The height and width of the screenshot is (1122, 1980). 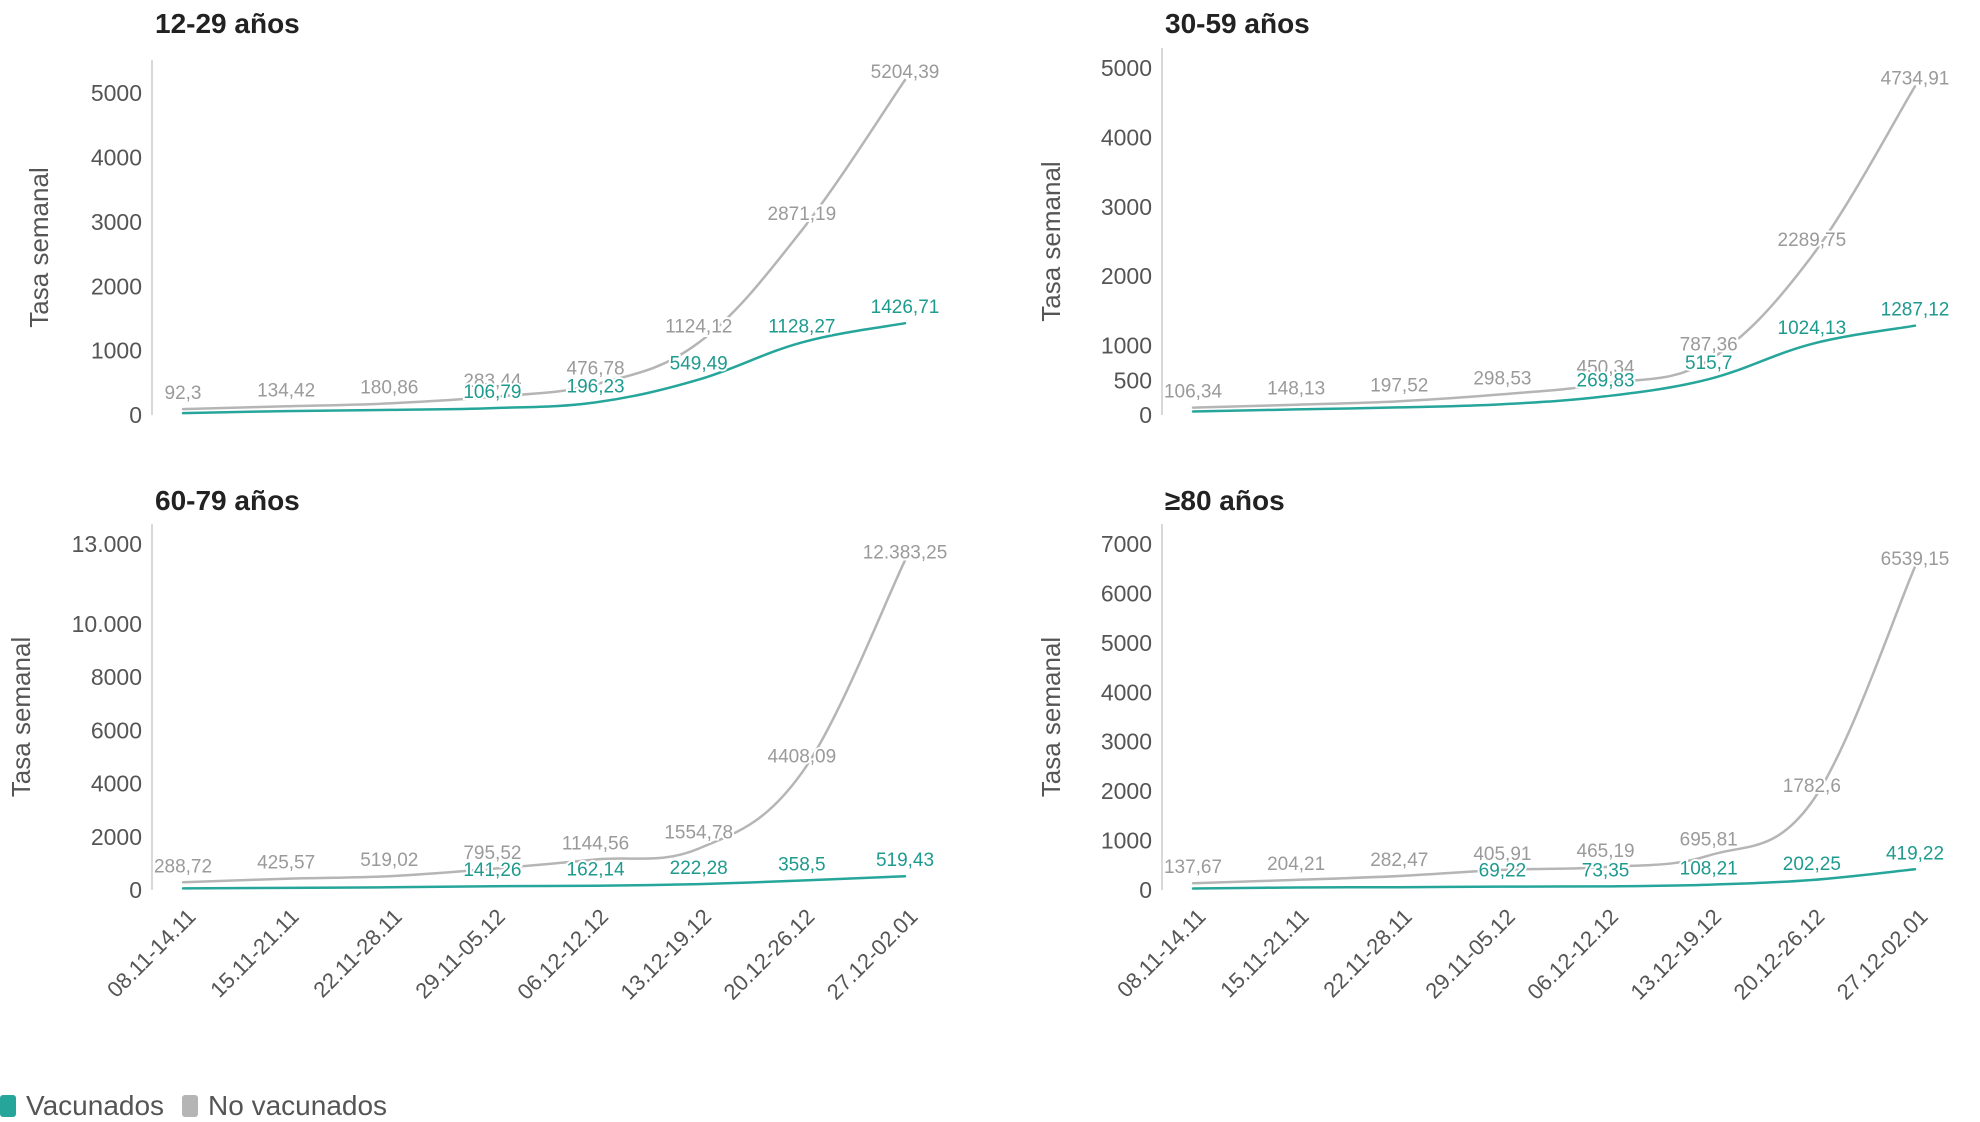 I want to click on data-label-no-vacunados: 1124,12, so click(x=698, y=327).